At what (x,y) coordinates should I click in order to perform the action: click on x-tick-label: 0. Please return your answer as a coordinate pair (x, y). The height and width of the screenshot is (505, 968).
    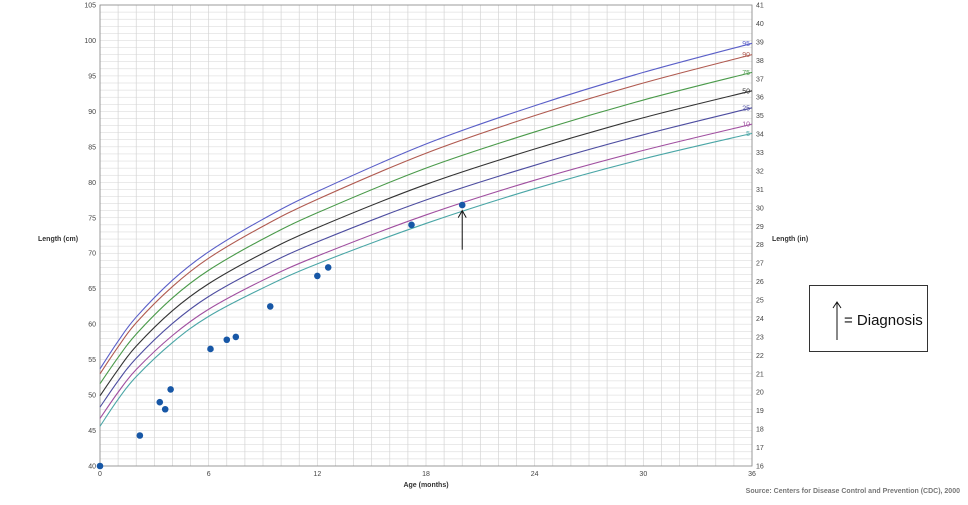
    Looking at the image, I should click on (100, 474).